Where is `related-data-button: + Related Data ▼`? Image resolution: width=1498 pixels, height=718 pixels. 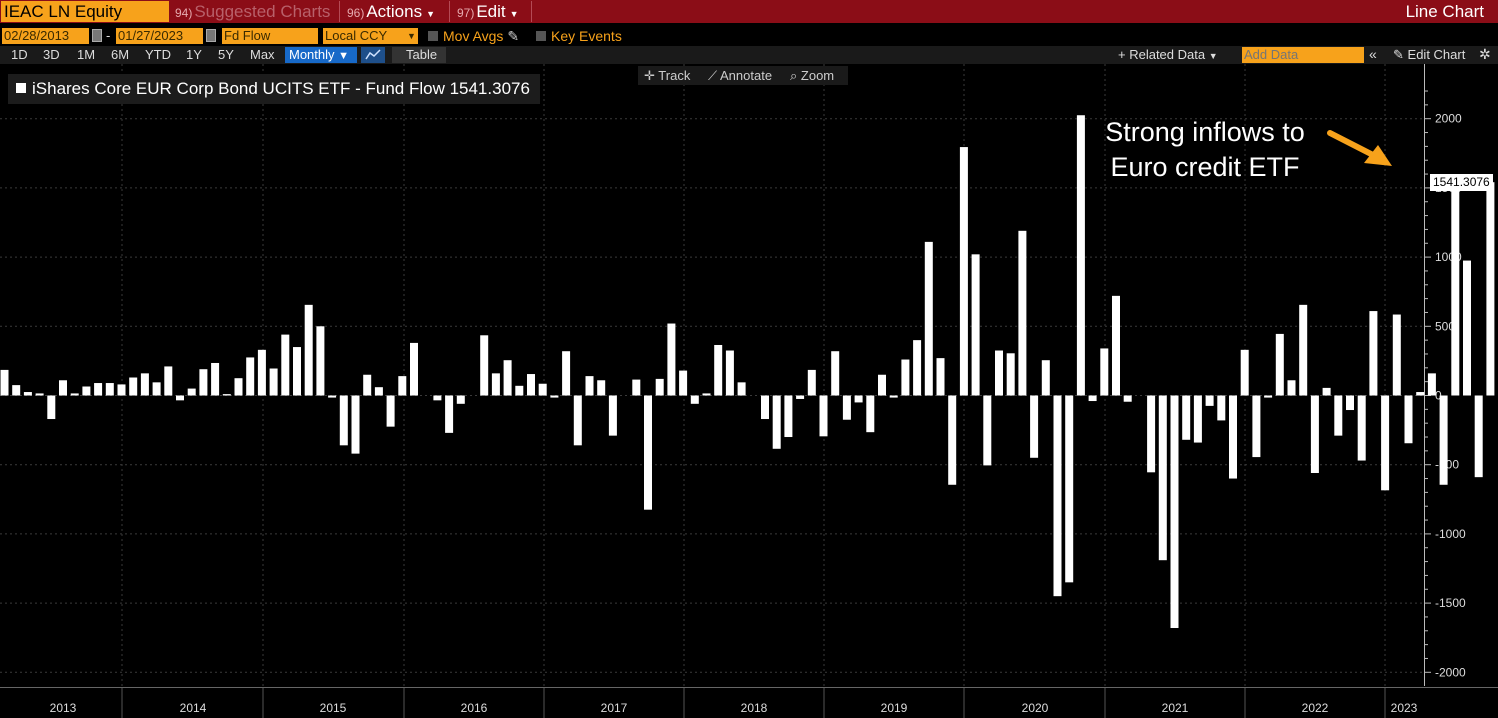
related-data-button: + Related Data ▼ is located at coordinates (1168, 54).